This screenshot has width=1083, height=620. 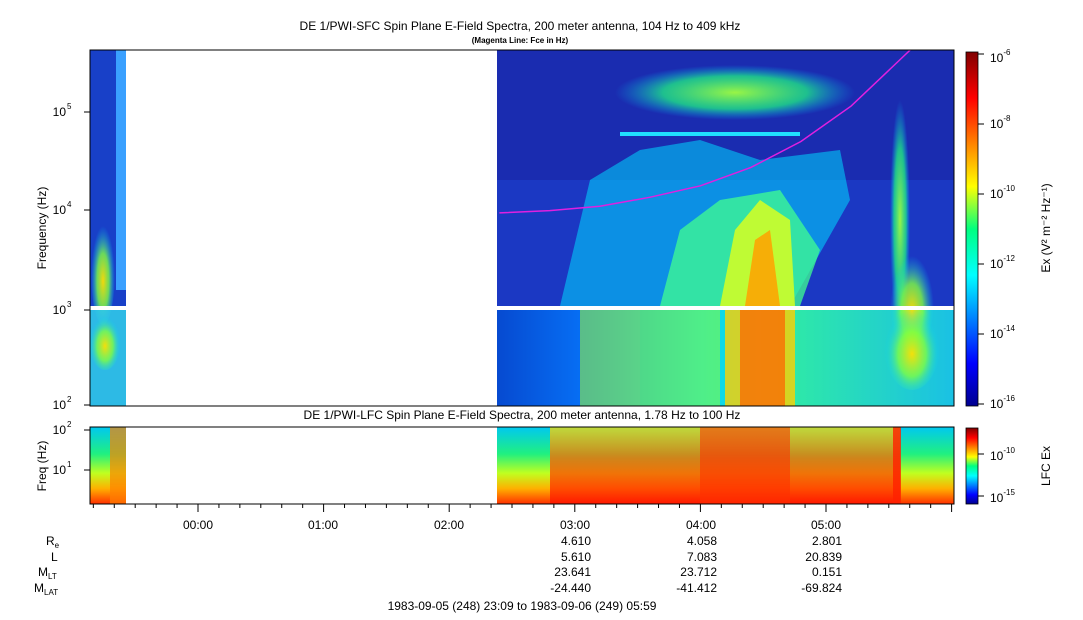 I want to click on time-label: 00:00, so click(x=198, y=525).